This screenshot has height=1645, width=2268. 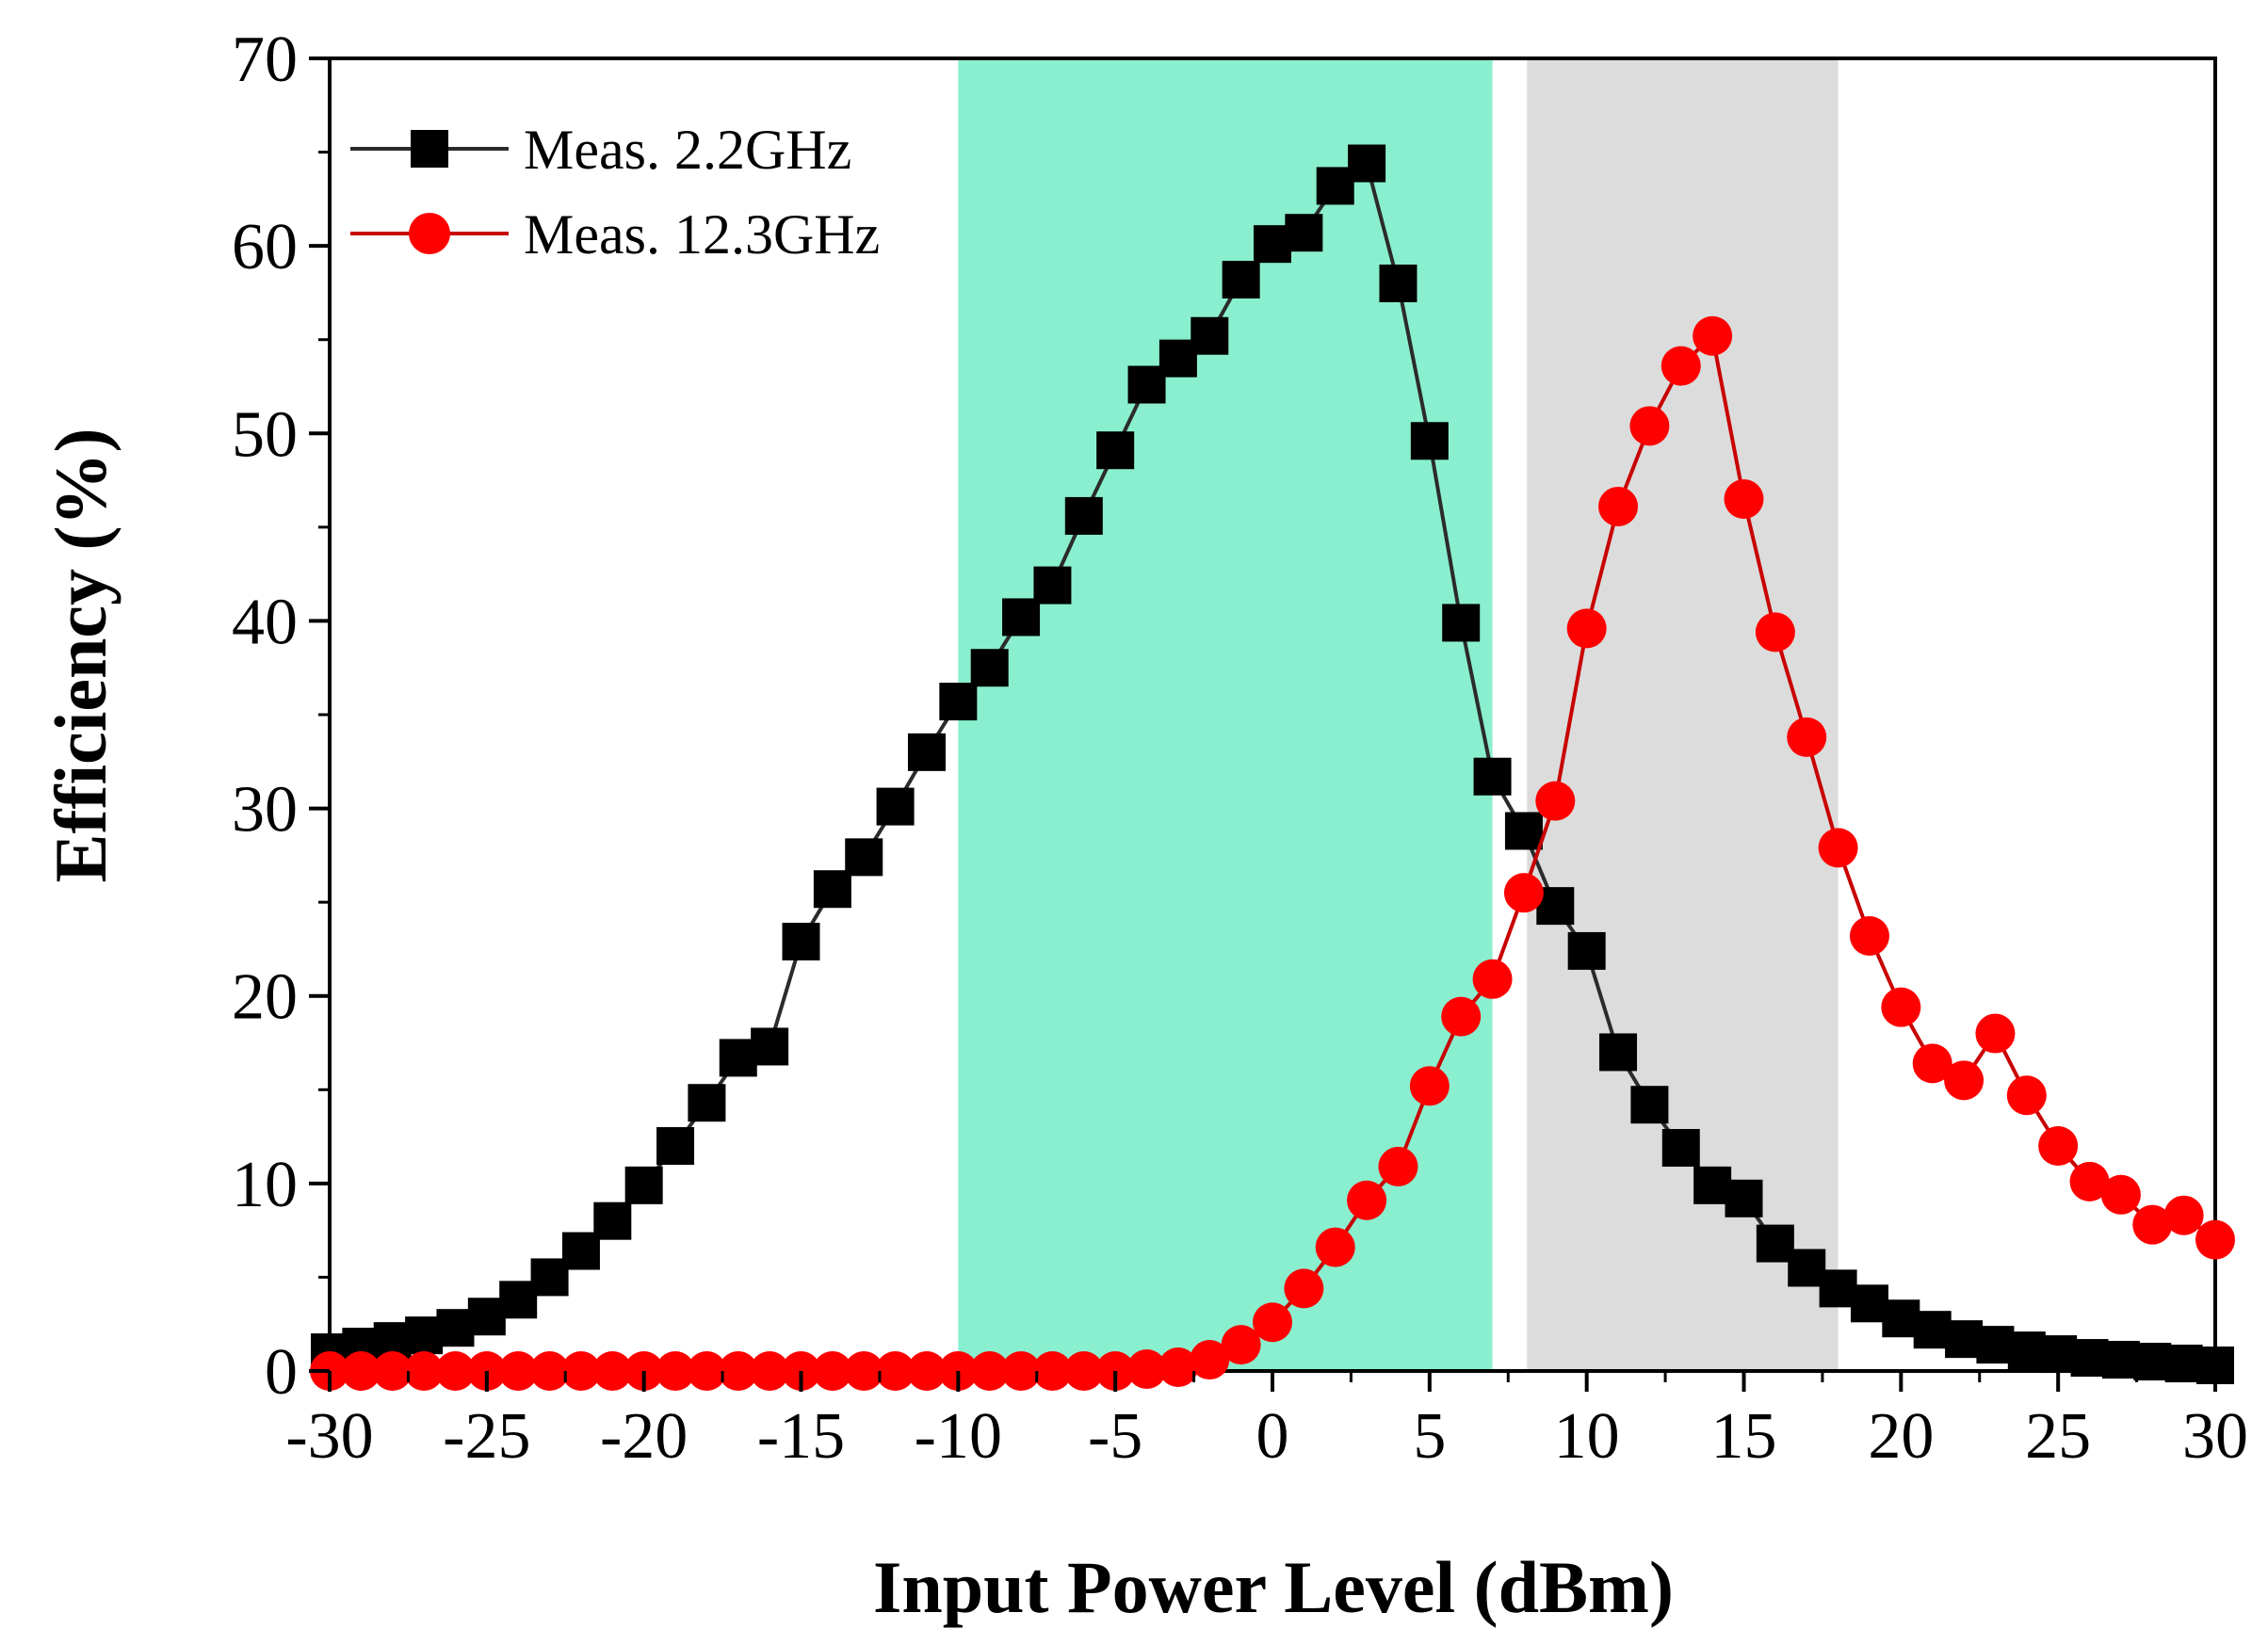 What do you see at coordinates (265, 1185) in the screenshot?
I see `y-tick-label: 10` at bounding box center [265, 1185].